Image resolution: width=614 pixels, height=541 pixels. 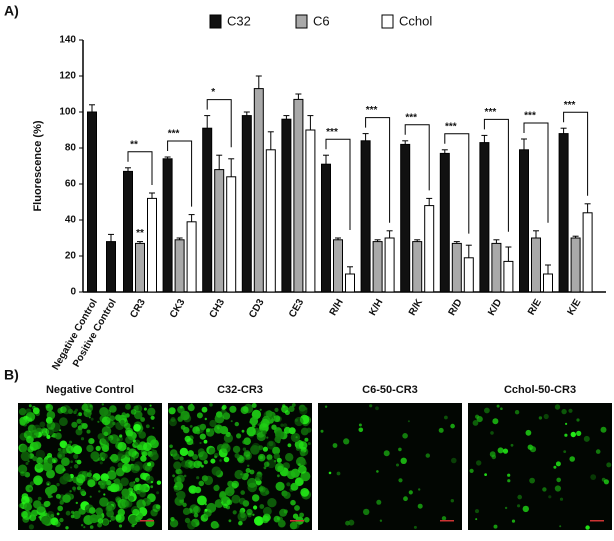 What do you see at coordinates (321, 20) in the screenshot?
I see `legend-text: C6` at bounding box center [321, 20].